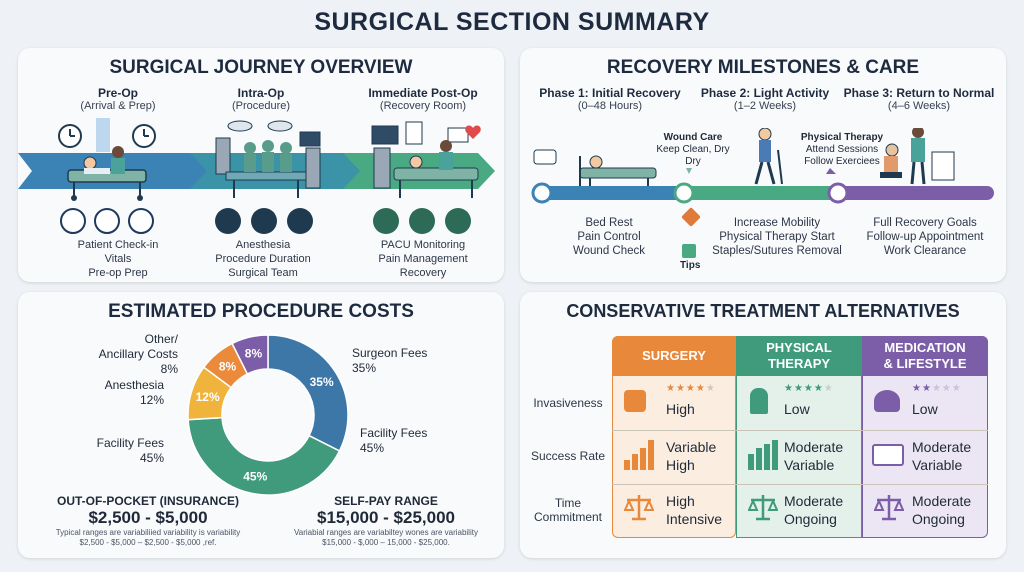 The image size is (1024, 572). Describe the element at coordinates (386, 542) in the screenshot. I see `selfpay-note: $15,000 - $,000 – 15,000 - $25,000.` at that location.